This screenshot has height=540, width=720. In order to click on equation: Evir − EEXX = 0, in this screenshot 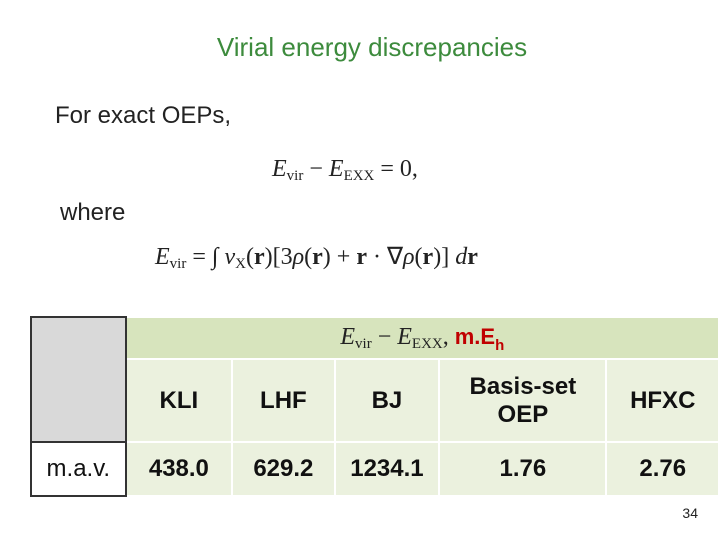, I will do `click(345, 170)`.